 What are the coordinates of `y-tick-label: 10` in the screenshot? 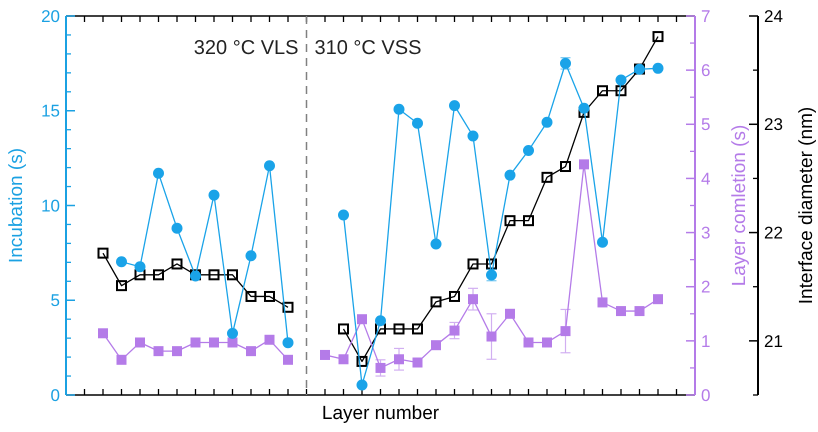 It's located at (50, 206).